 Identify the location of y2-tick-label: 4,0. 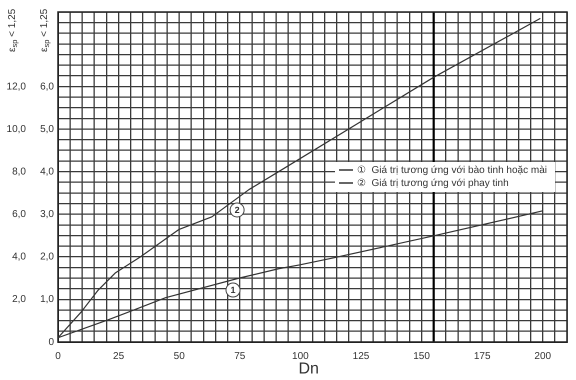
(19, 257).